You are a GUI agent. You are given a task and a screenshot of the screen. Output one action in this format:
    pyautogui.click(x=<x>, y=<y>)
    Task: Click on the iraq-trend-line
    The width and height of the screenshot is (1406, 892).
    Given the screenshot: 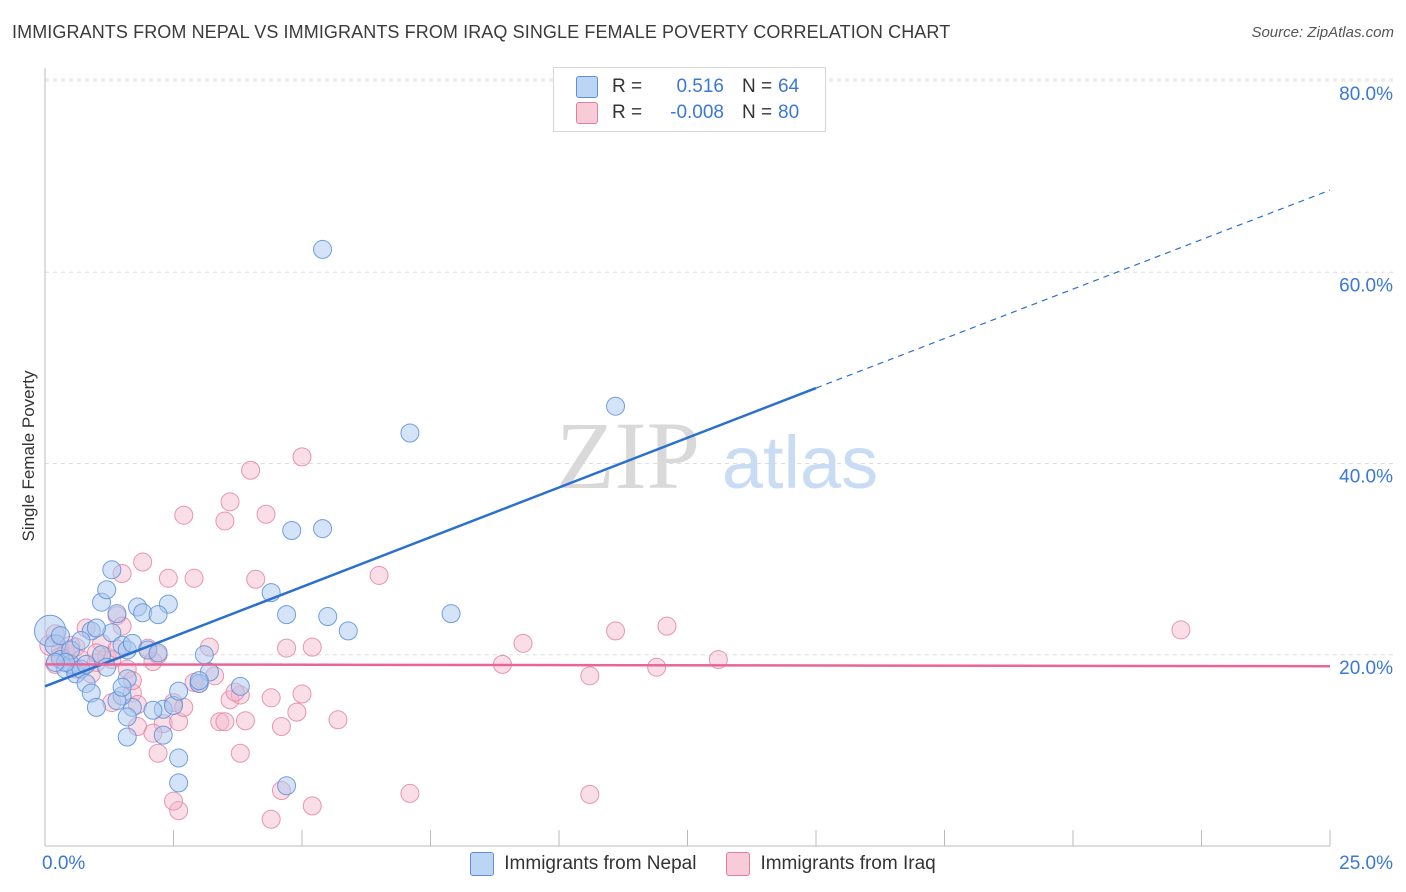 What is the action you would take?
    pyautogui.click(x=687, y=665)
    